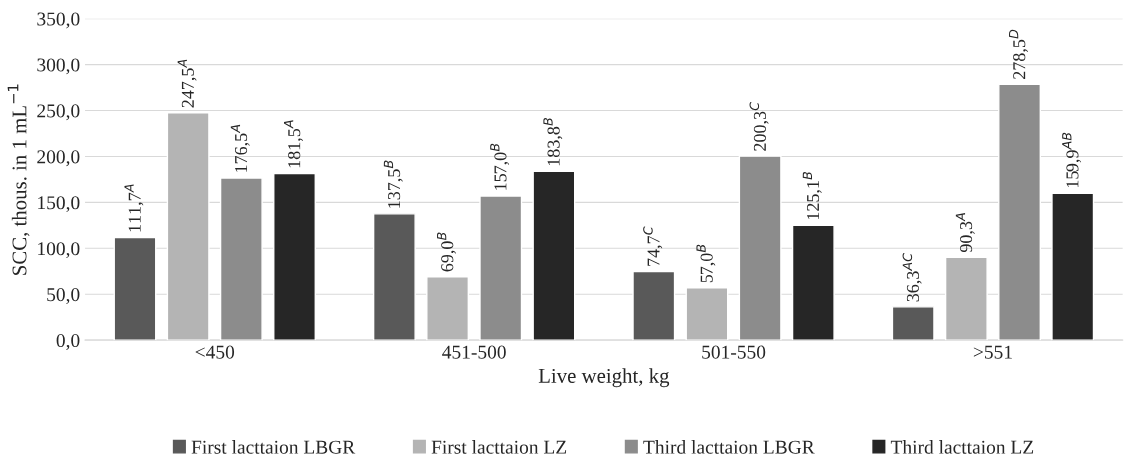 The image size is (1134, 466). I want to click on y-tick-label: 200,0, so click(58, 158).